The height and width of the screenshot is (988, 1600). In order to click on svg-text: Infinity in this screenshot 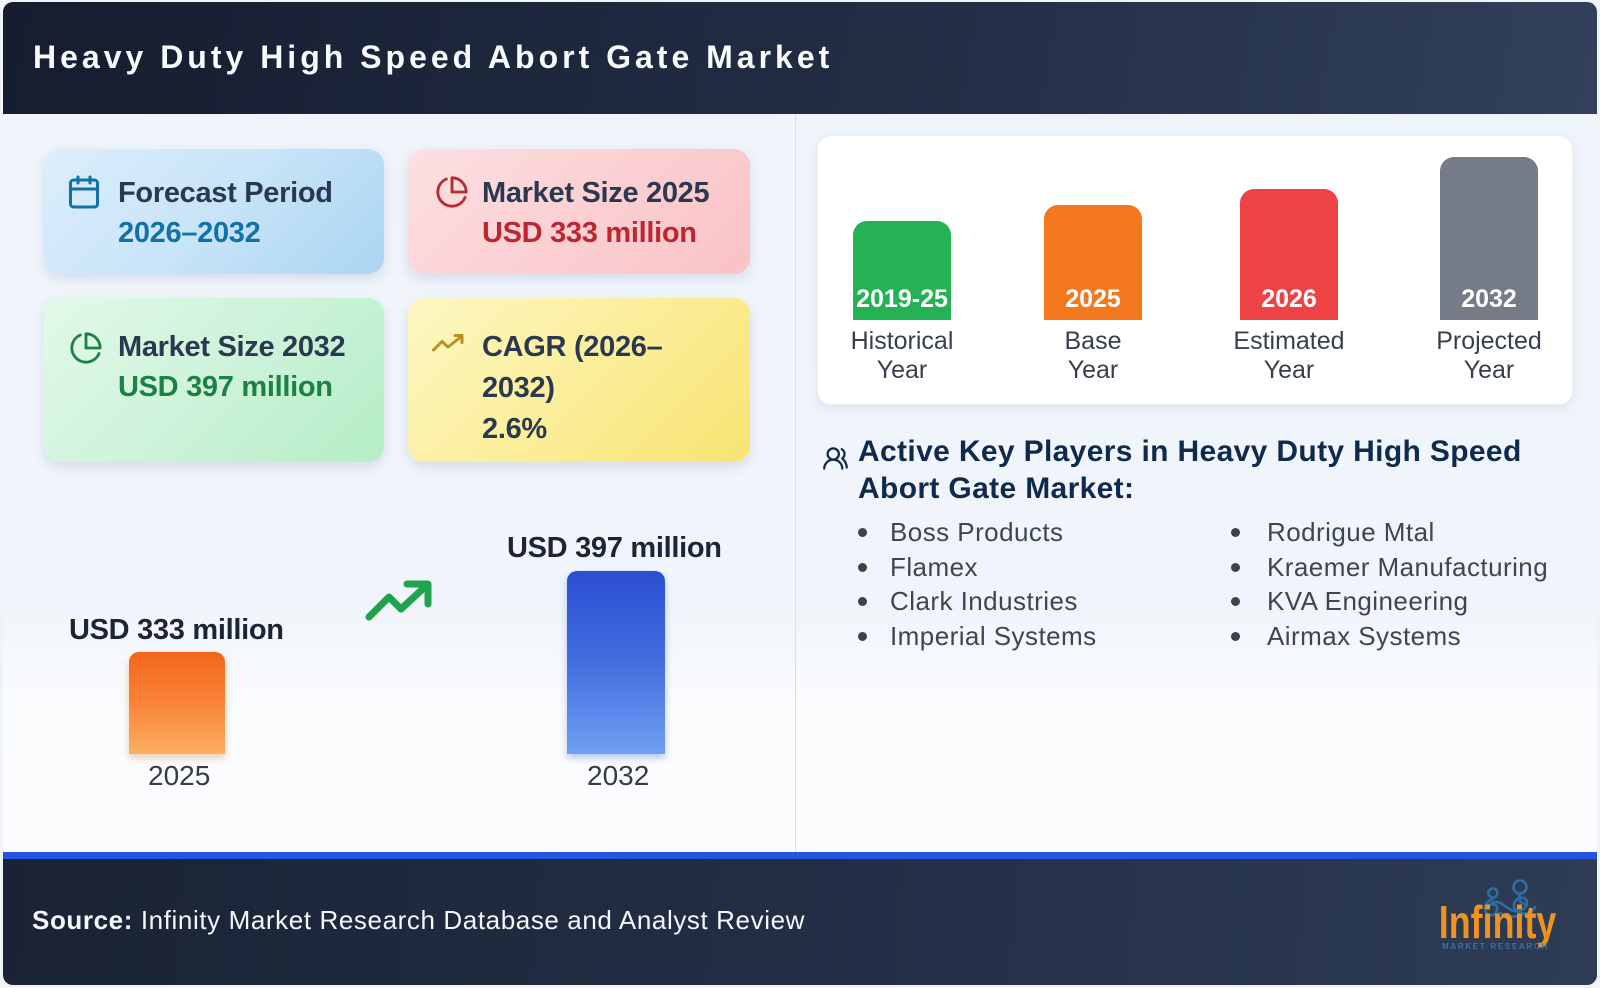, I will do `click(1498, 922)`.